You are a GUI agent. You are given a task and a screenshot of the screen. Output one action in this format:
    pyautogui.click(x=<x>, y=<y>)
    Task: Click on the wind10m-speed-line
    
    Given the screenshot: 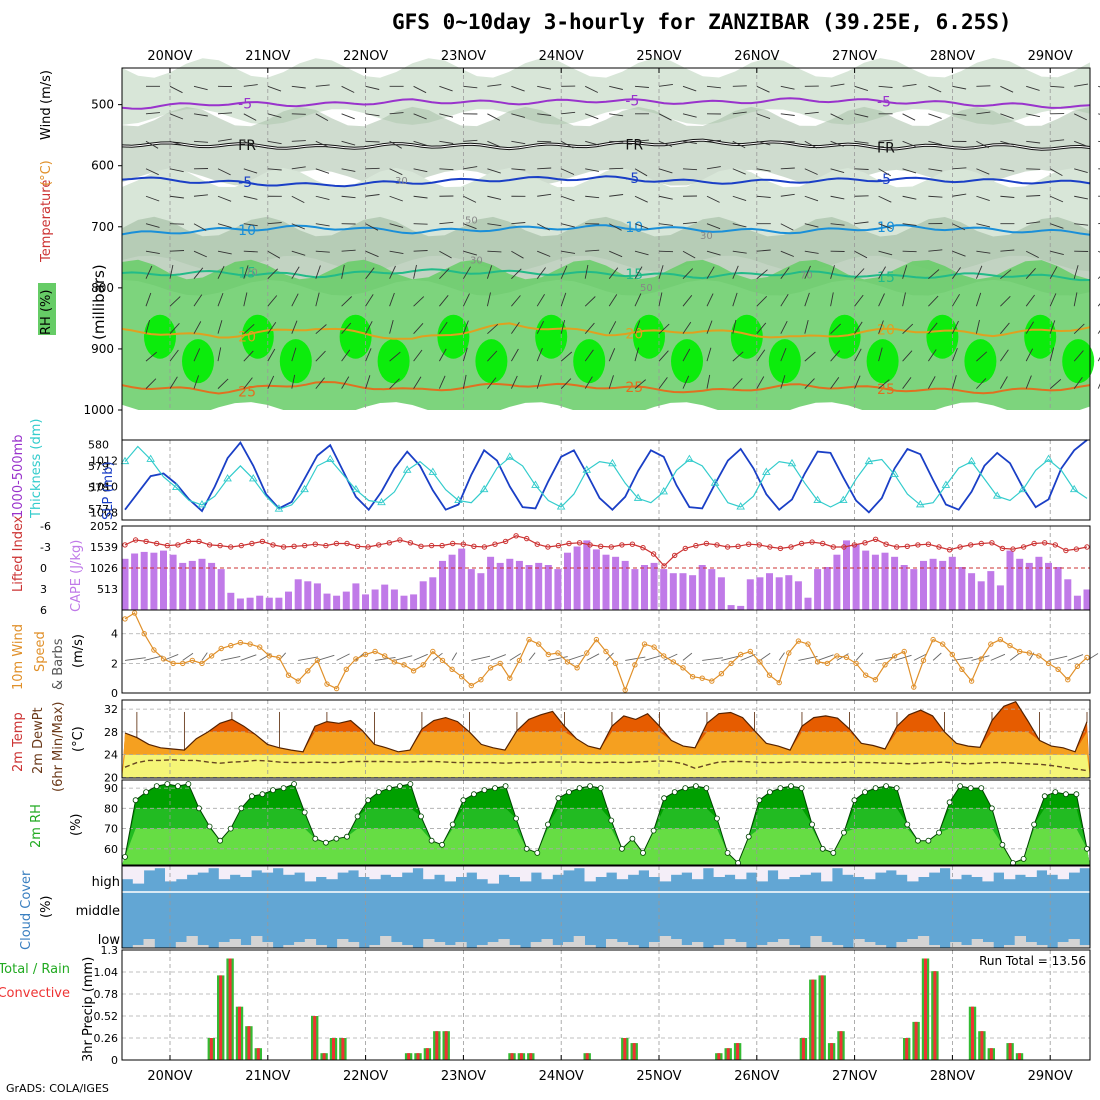 What is the action you would take?
    pyautogui.click(x=606, y=652)
    